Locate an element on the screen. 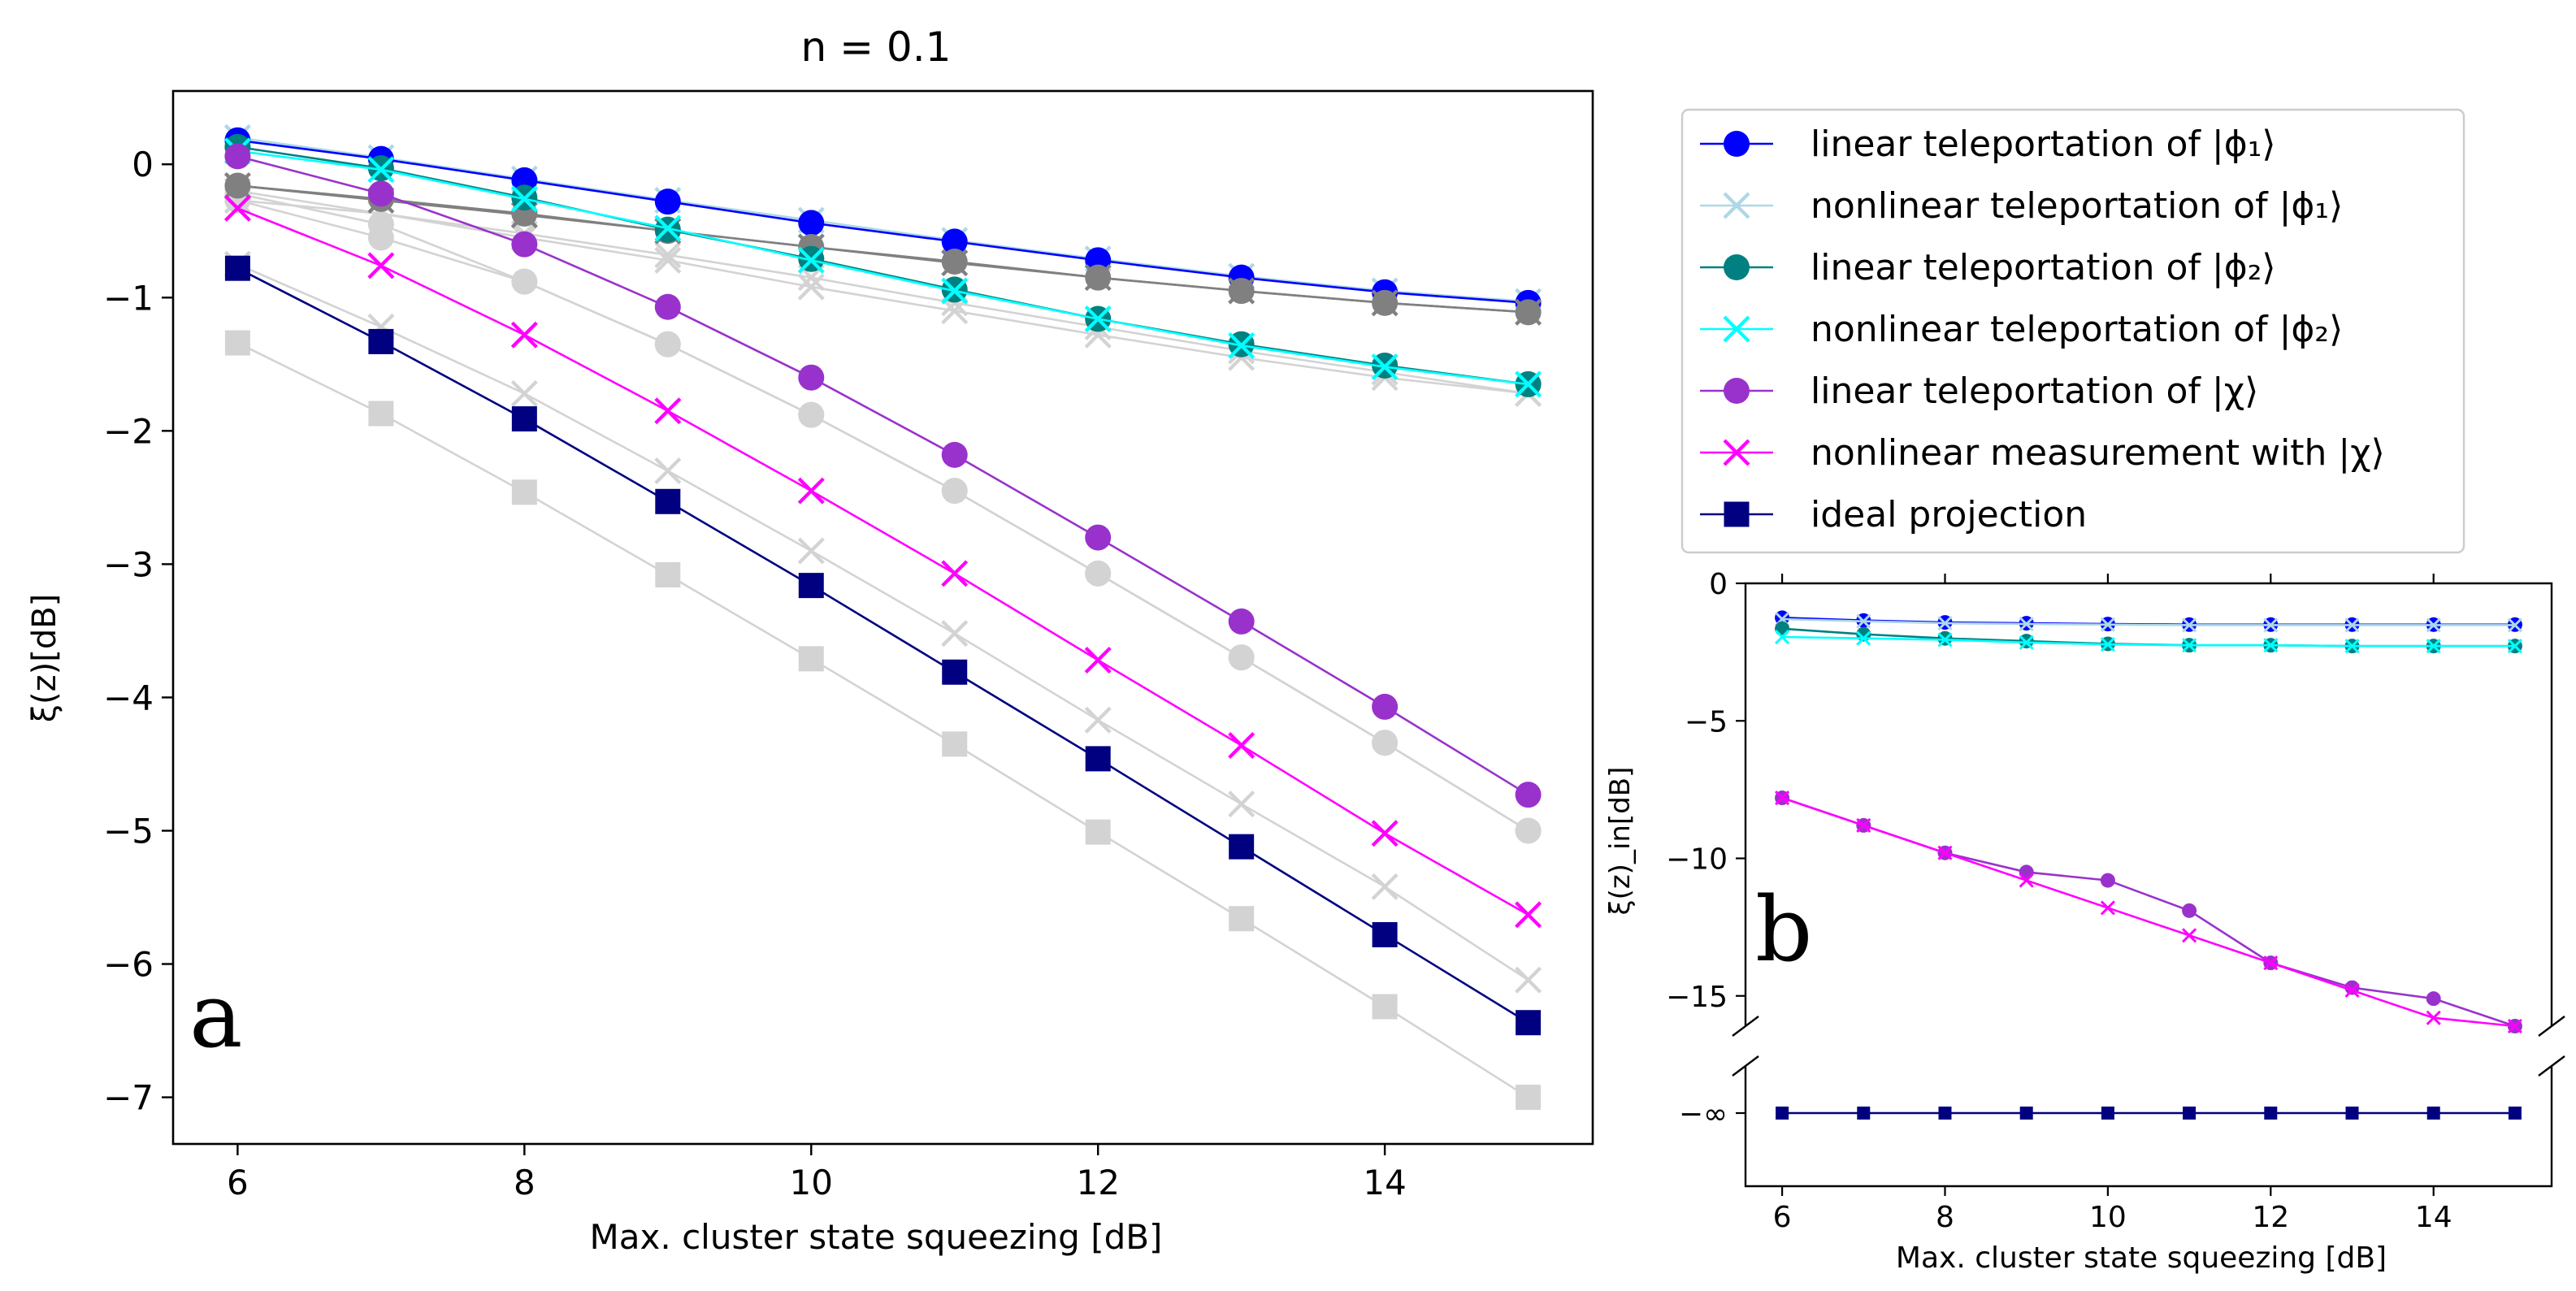  panel-a-title: n = 0.1 is located at coordinates (877, 48).